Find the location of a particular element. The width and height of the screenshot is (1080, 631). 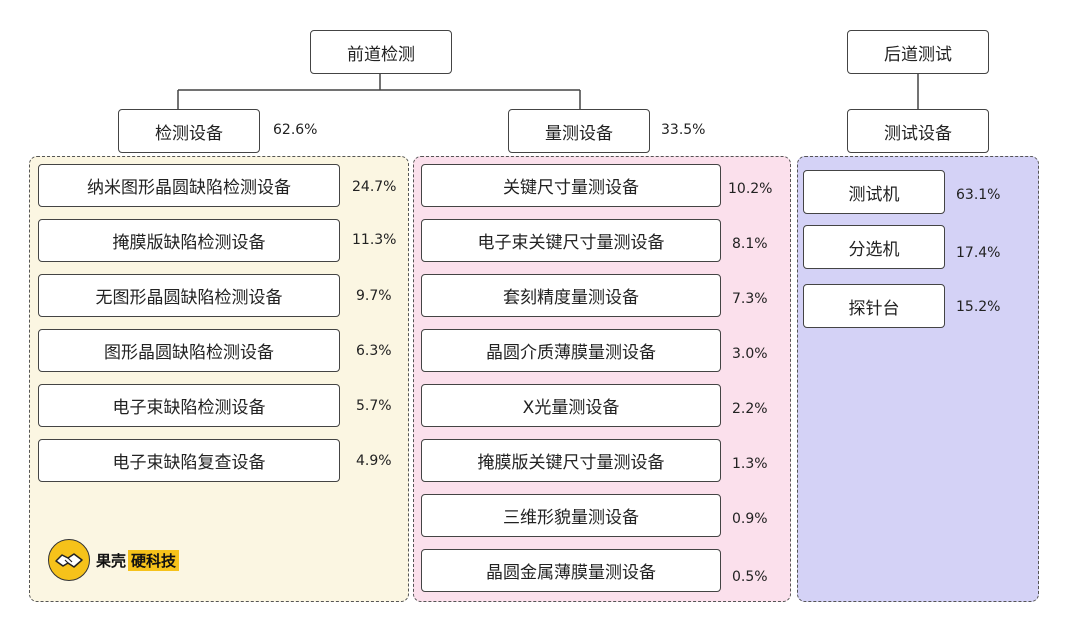

inspection-equipment-box: 检测设备 is located at coordinates (189, 131).